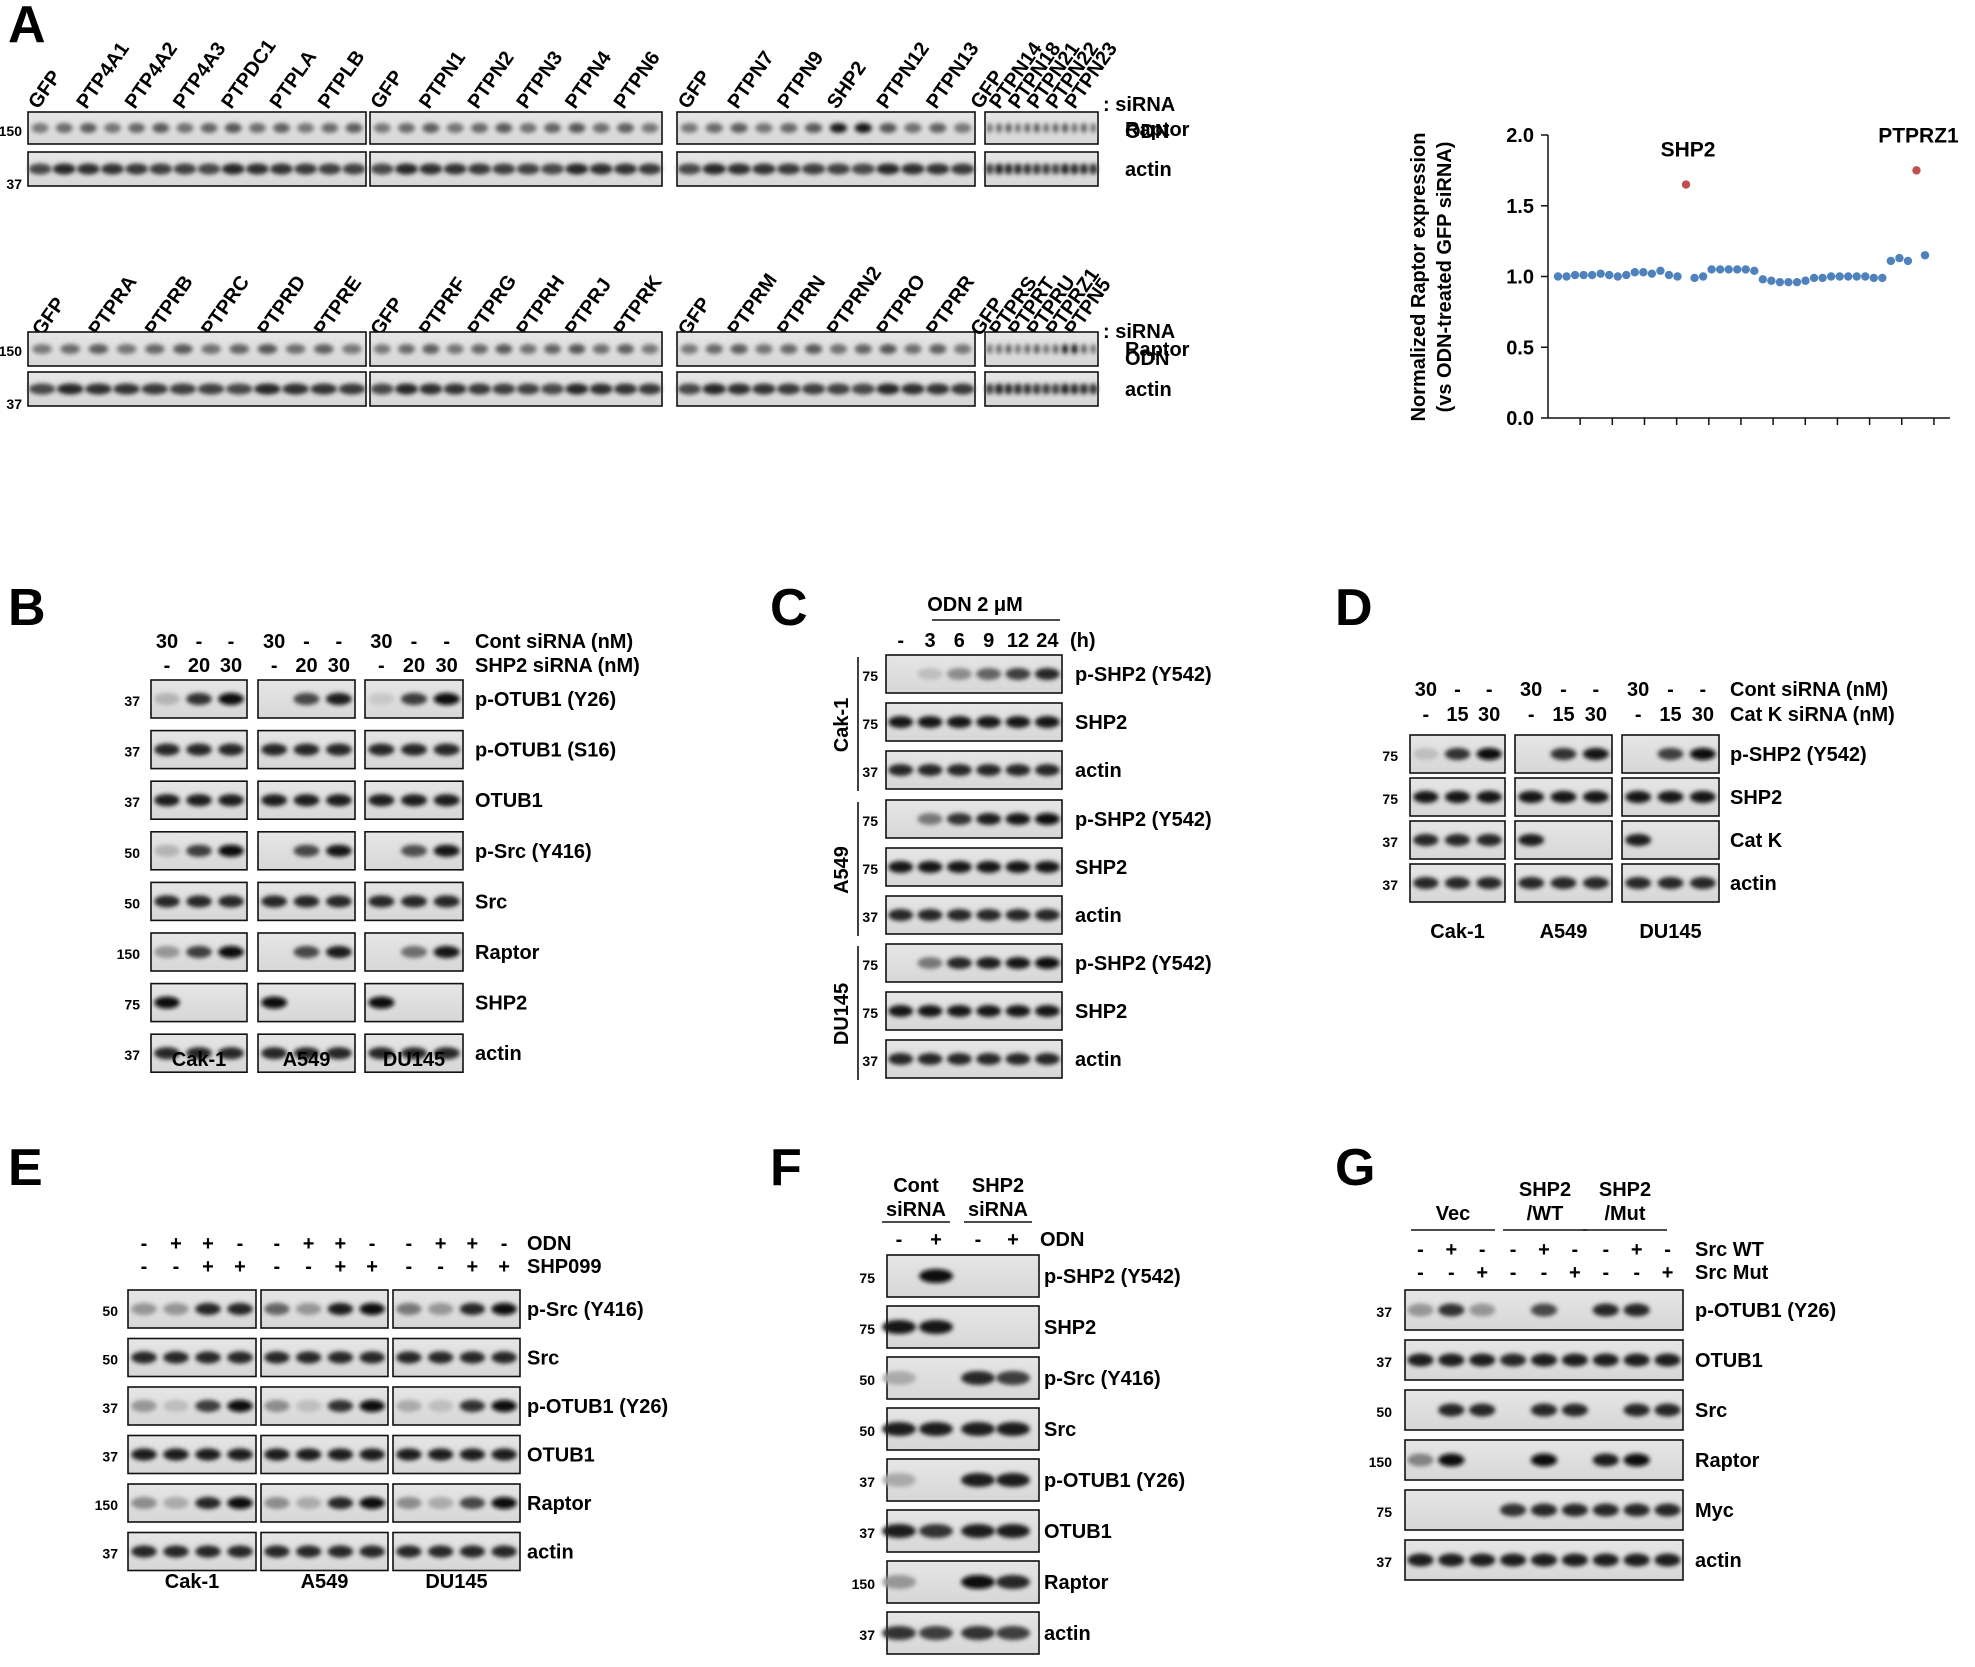 The image size is (1975, 1667). What do you see at coordinates (545, 751) in the screenshot?
I see `blot-label: p-OTUB1 (S16)` at bounding box center [545, 751].